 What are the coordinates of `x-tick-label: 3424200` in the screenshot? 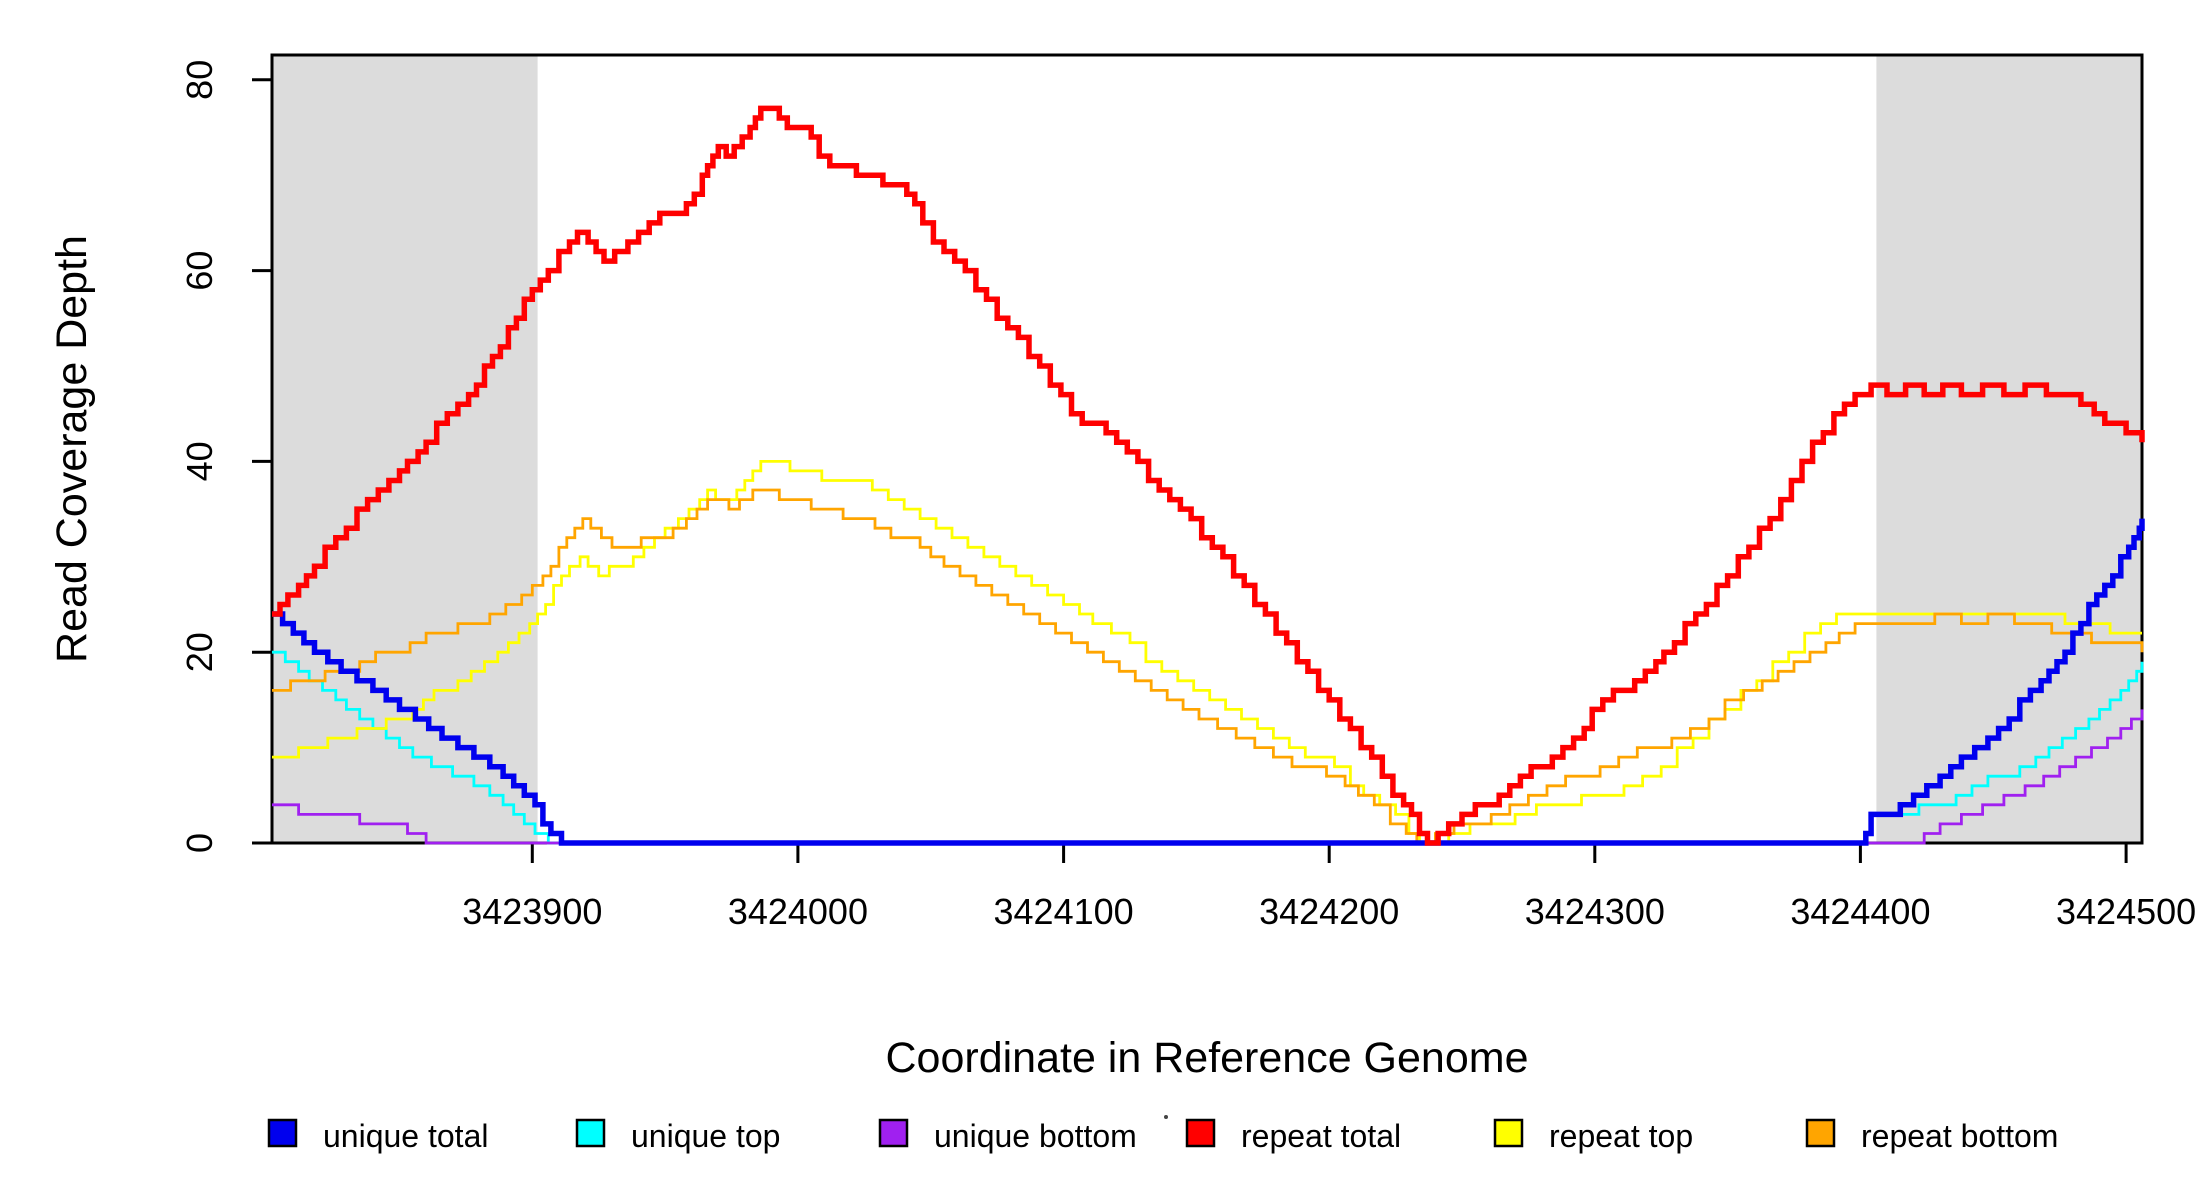 It's located at (1329, 911).